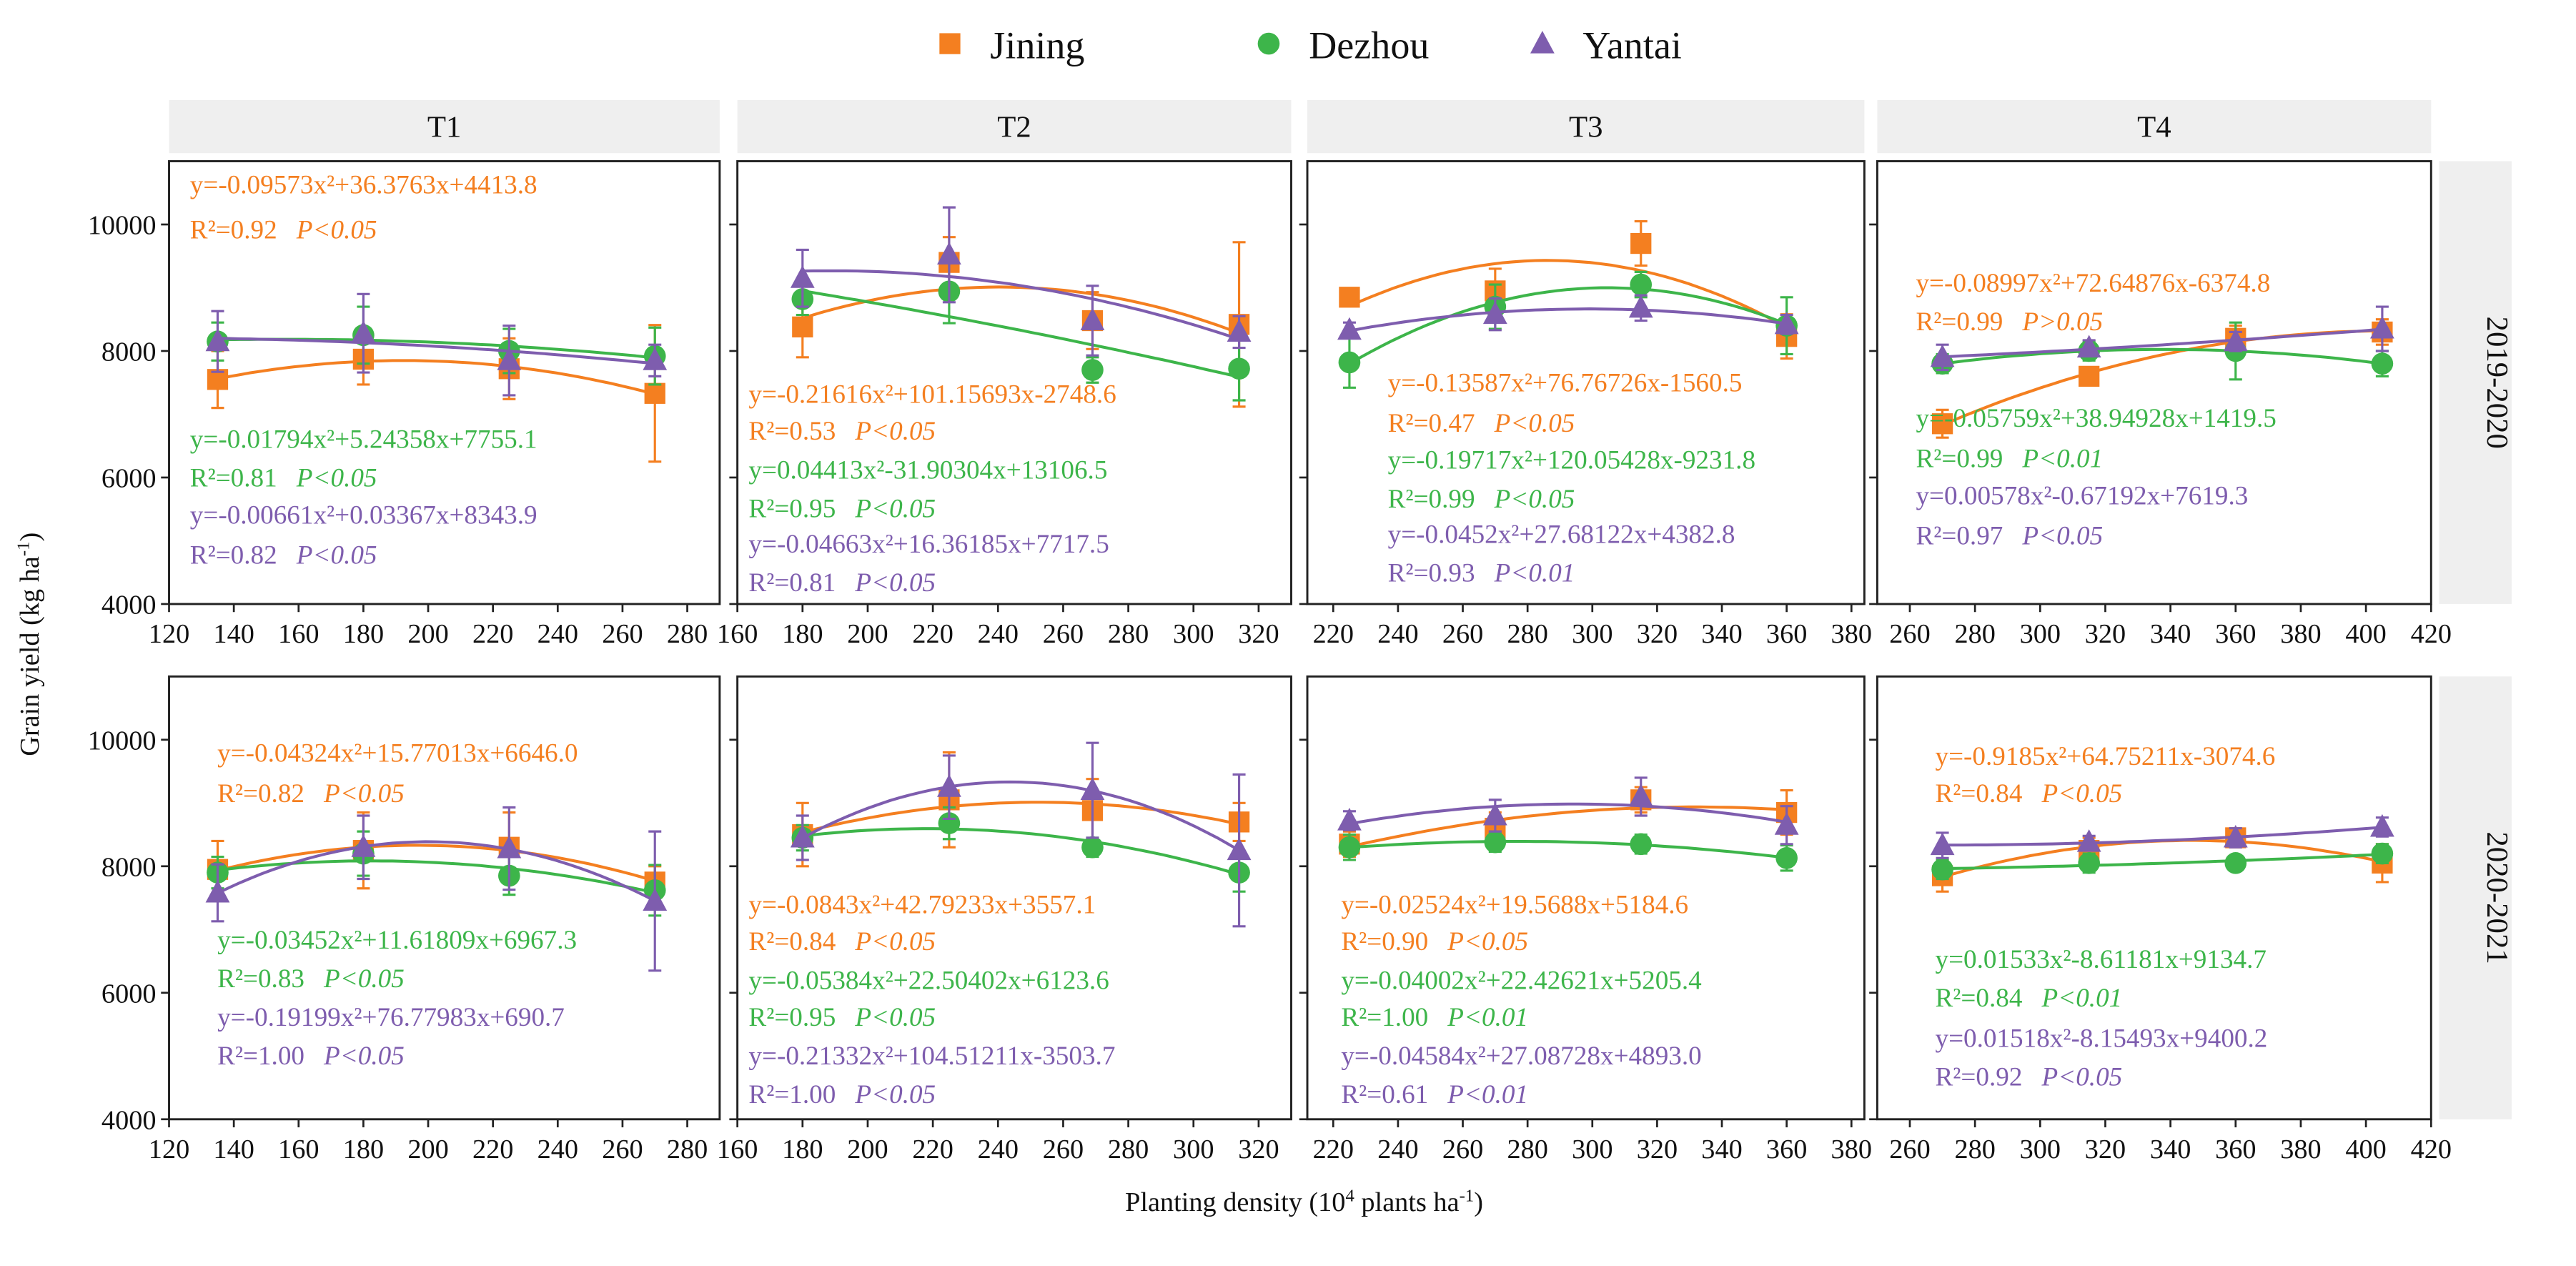  I want to click on p-value-jining: P<0.05, so click(336, 230).